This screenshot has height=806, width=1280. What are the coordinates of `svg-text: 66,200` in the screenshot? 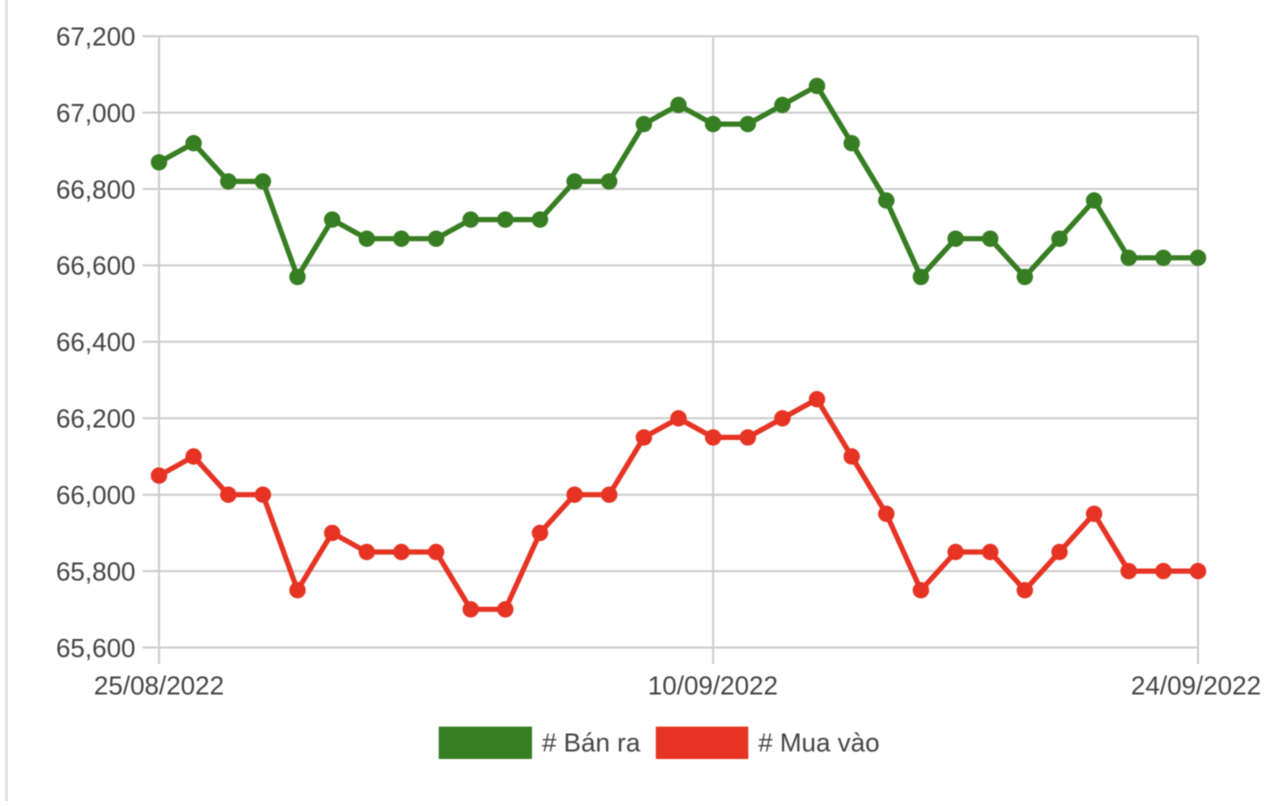 It's located at (96, 419).